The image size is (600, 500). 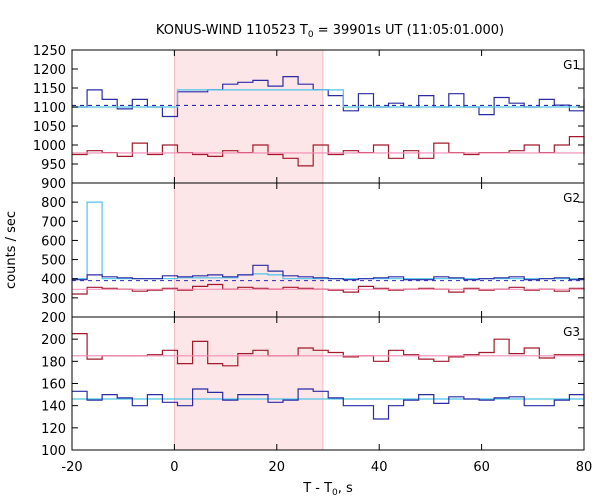 What do you see at coordinates (571, 332) in the screenshot?
I see `g3-panel-tag: G3` at bounding box center [571, 332].